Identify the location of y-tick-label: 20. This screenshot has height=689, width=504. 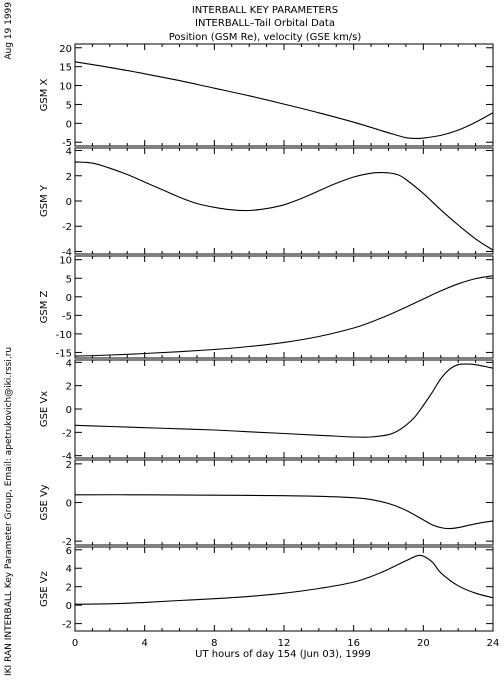
(65, 49).